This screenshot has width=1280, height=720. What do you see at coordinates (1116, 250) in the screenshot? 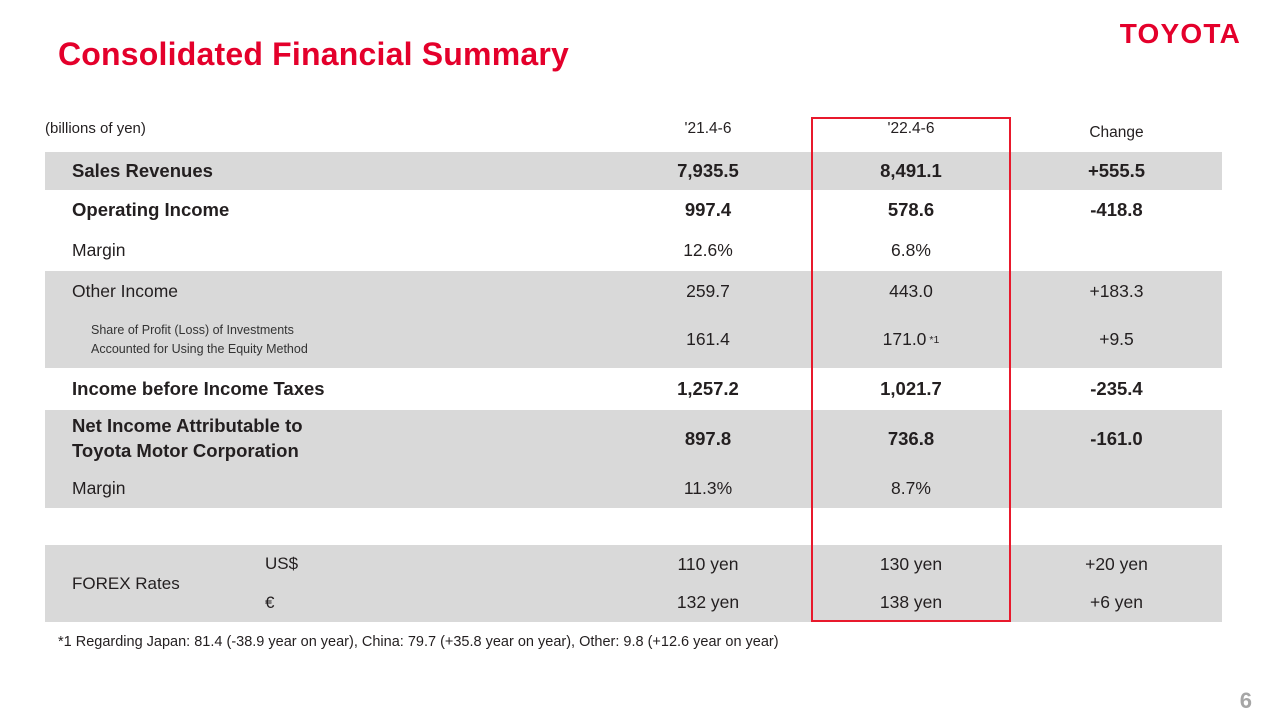
I see `cell-operating-margin-change` at bounding box center [1116, 250].